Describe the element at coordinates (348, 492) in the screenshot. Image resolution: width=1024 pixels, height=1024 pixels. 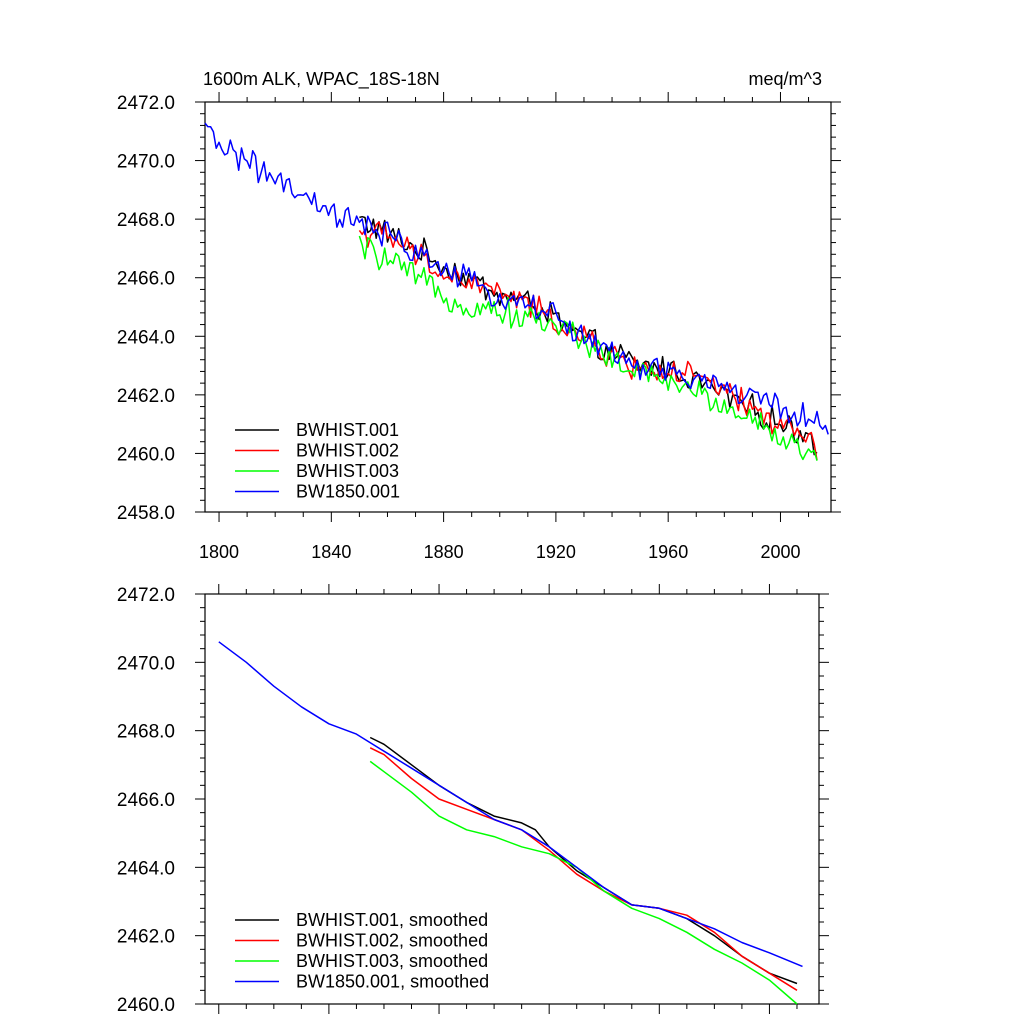
I see `legend-label: BW1850.001` at that location.